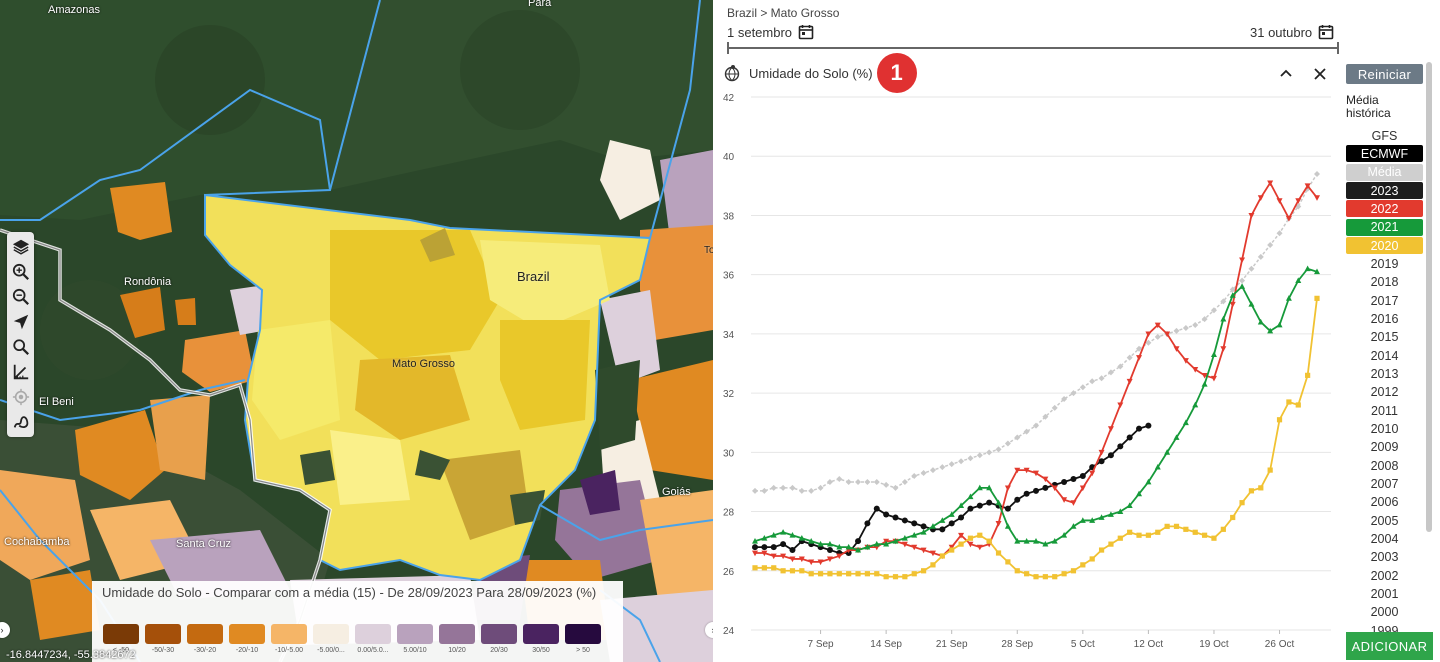  What do you see at coordinates (1384, 465) in the screenshot?
I see `year-option: 2008` at bounding box center [1384, 465].